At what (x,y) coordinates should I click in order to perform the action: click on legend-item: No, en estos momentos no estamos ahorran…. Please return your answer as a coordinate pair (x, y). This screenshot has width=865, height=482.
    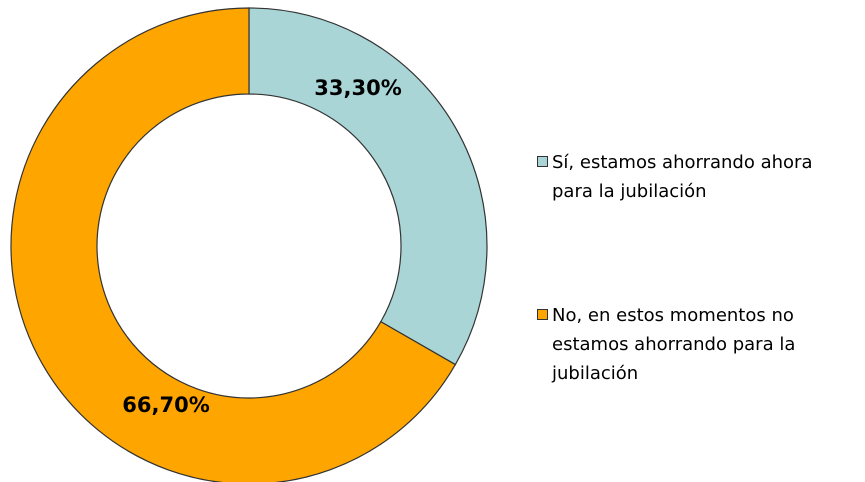
    Looking at the image, I should click on (697, 344).